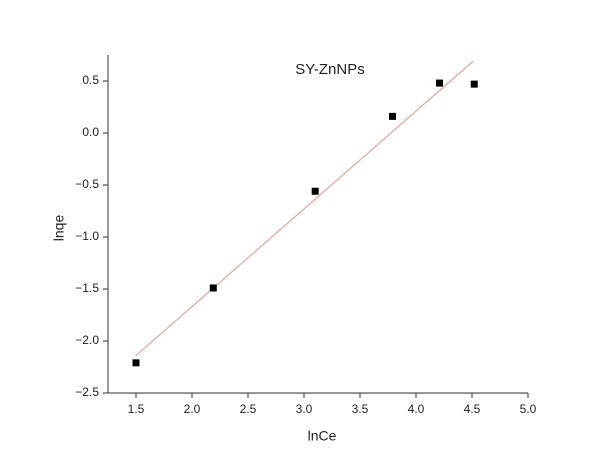 This screenshot has width=613, height=472. I want to click on y-tick-label: 0.5, so click(90, 80).